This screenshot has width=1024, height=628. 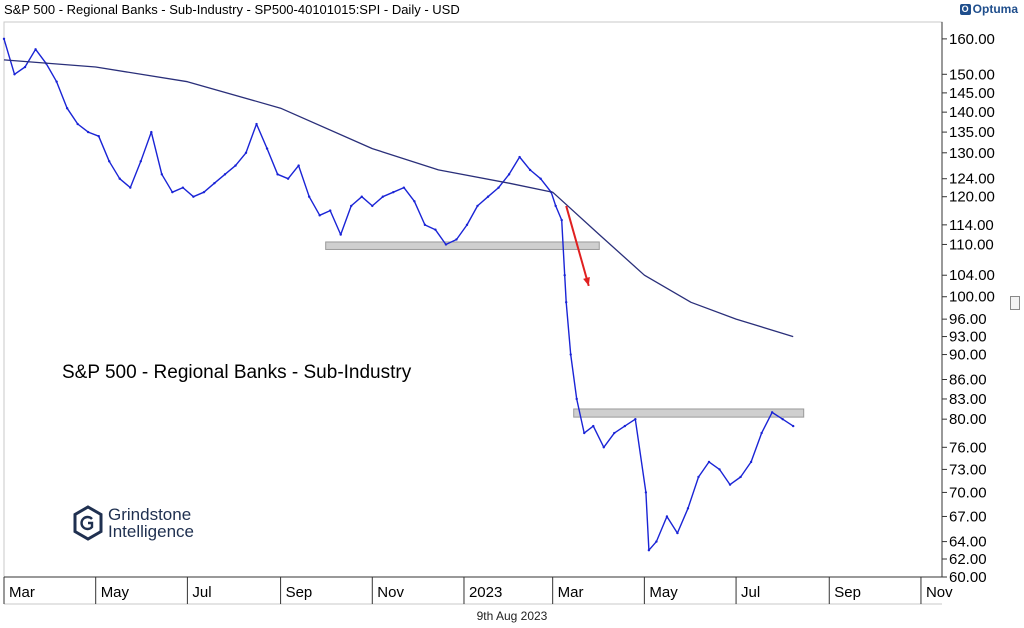 What do you see at coordinates (237, 372) in the screenshot?
I see `chart-title: S&P 500 - Regional Banks - Sub-Industry` at bounding box center [237, 372].